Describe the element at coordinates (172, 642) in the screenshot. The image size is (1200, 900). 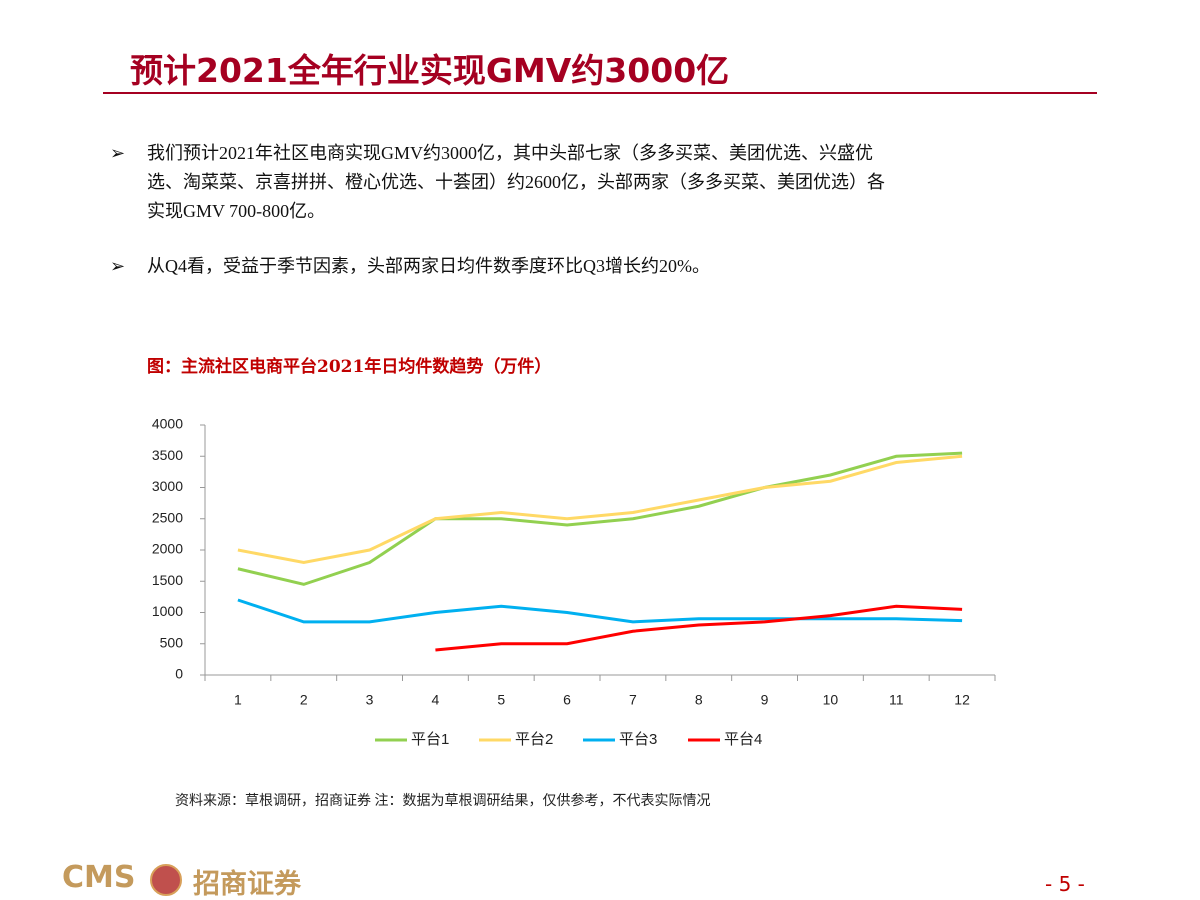
I see `y-tick-label: 500` at that location.